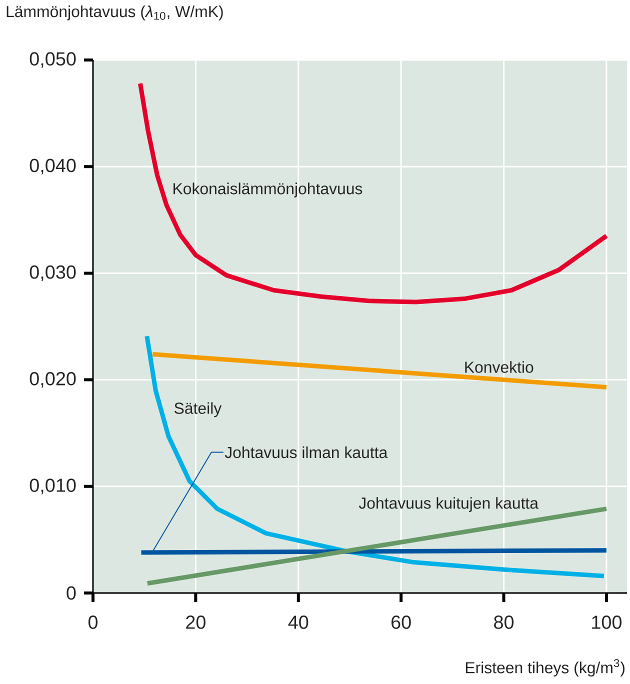 This screenshot has height=684, width=630. I want to click on y-tick-label: 0, so click(71, 593).